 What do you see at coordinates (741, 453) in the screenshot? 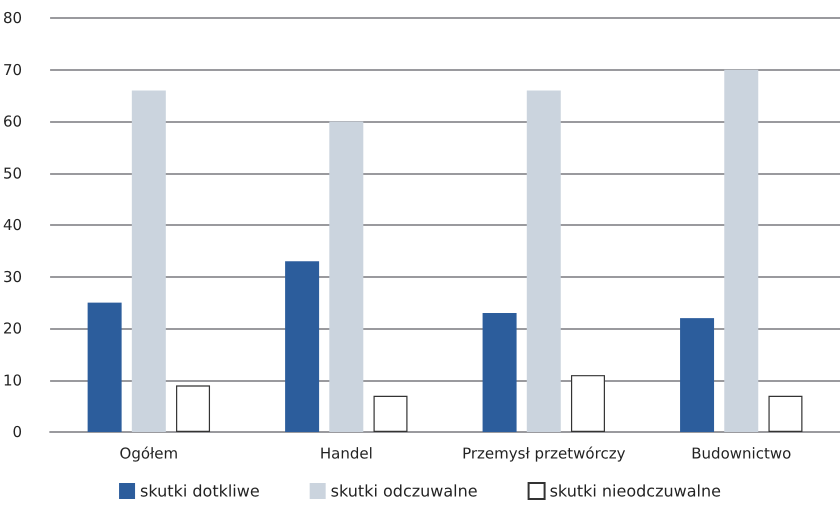
I see `x-tick-label: Budownictwo` at bounding box center [741, 453].